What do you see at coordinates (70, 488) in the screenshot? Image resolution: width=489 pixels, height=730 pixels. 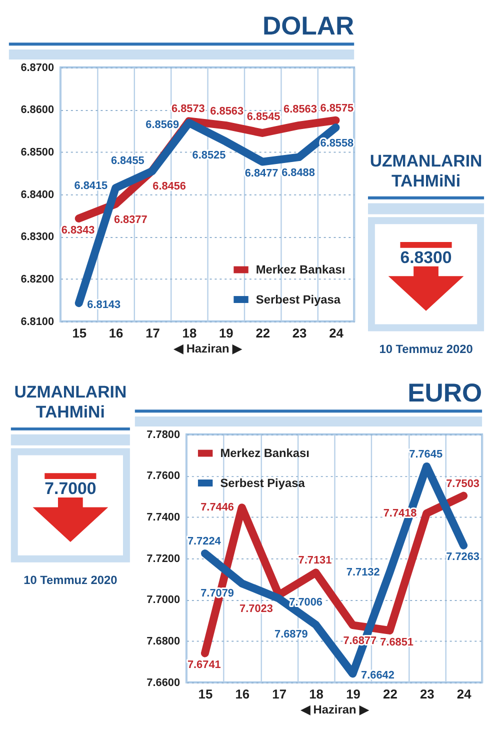 I see `text: 7.7000` at bounding box center [70, 488].